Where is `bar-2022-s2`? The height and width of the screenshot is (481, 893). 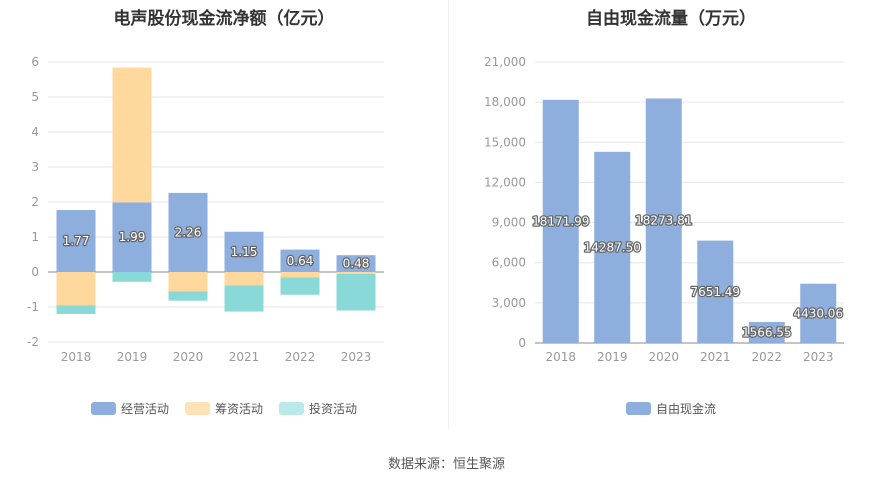
bar-2022-s2 is located at coordinates (300, 286).